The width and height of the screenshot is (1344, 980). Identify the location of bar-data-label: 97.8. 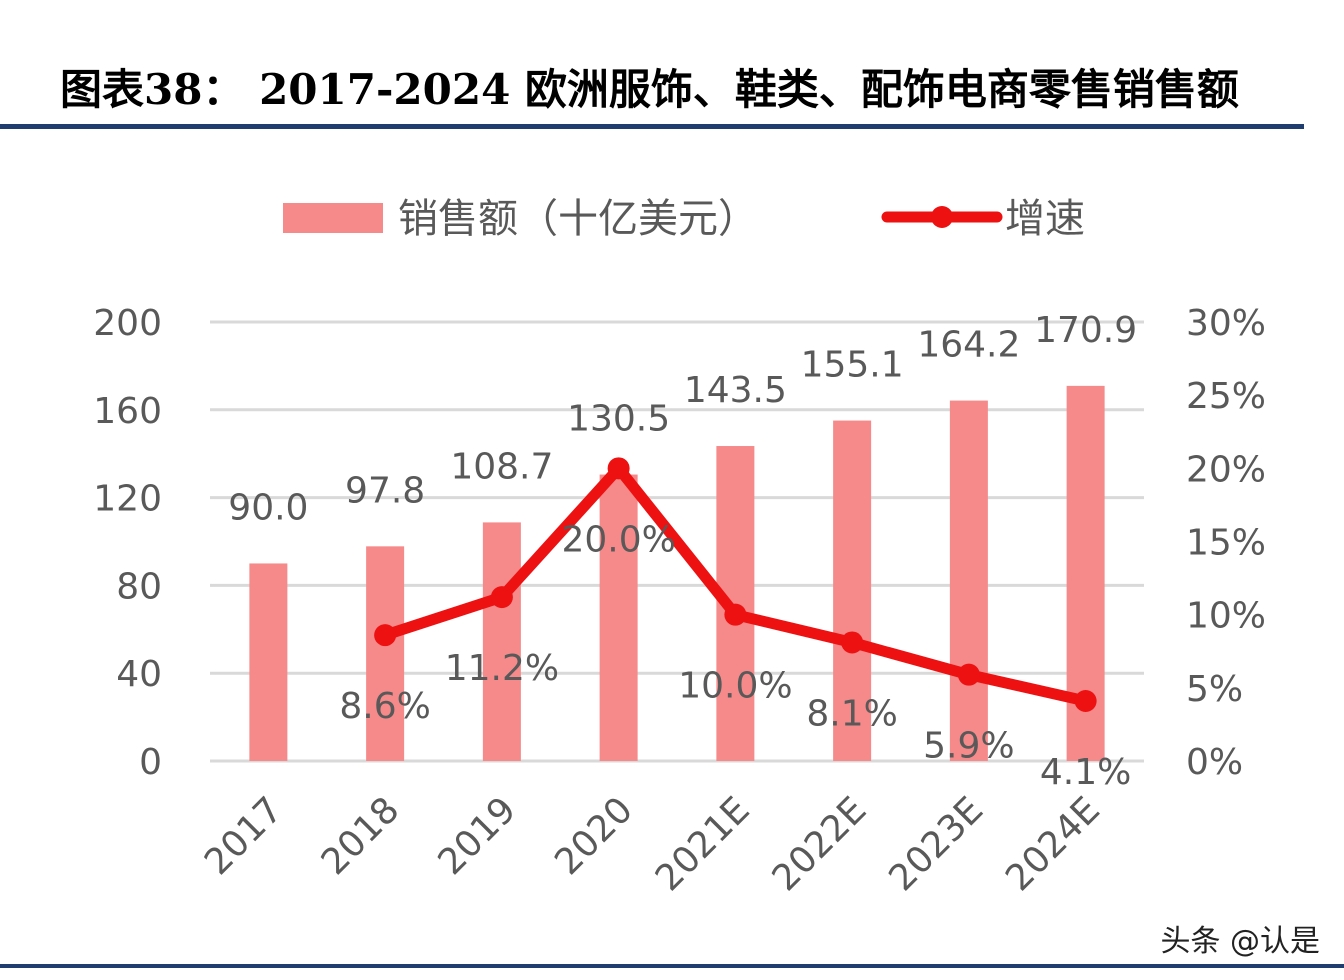
(385, 490).